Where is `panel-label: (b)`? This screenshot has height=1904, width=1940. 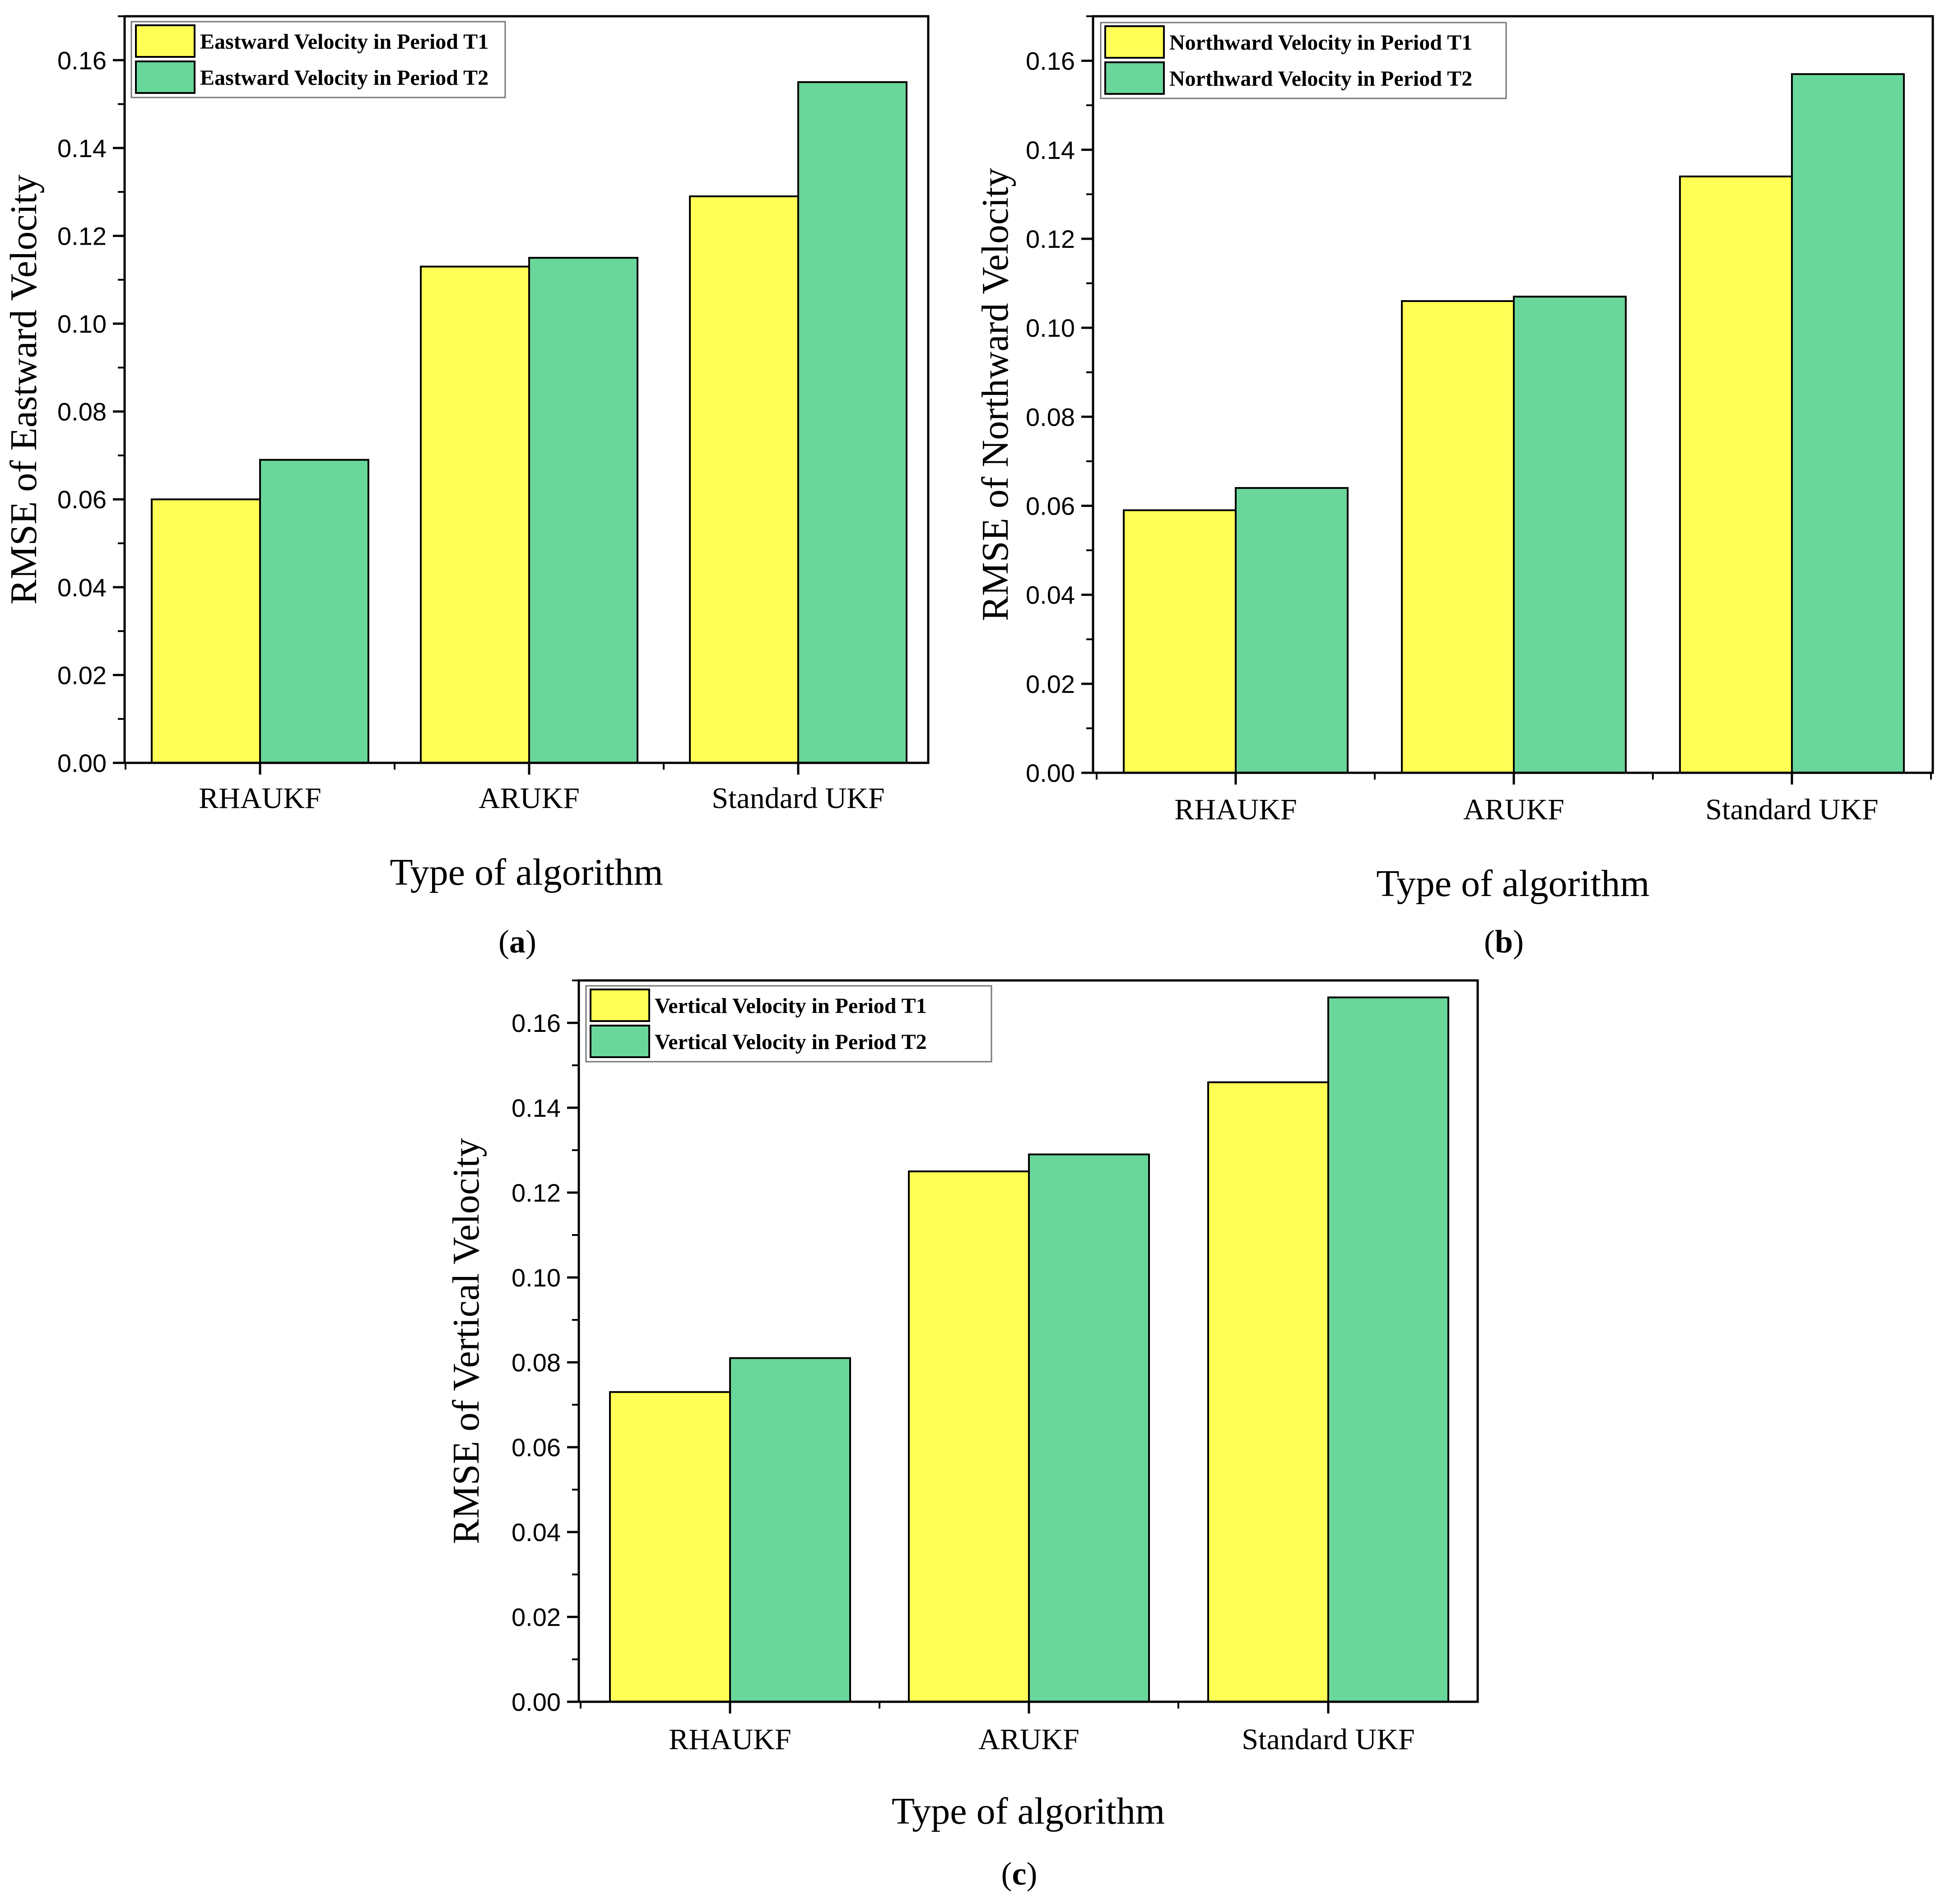 panel-label: (b) is located at coordinates (1504, 942).